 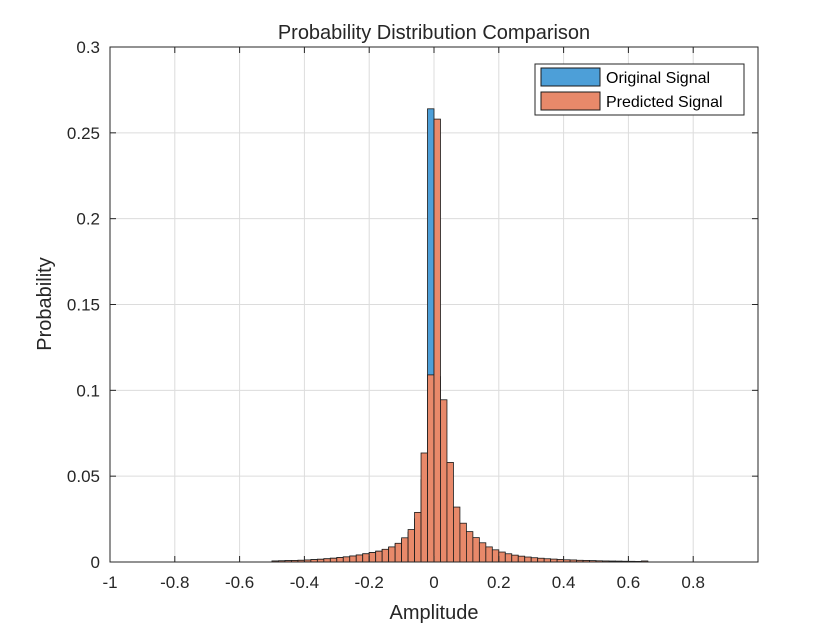 What do you see at coordinates (109, 582) in the screenshot?
I see `x-tick-label: -1` at bounding box center [109, 582].